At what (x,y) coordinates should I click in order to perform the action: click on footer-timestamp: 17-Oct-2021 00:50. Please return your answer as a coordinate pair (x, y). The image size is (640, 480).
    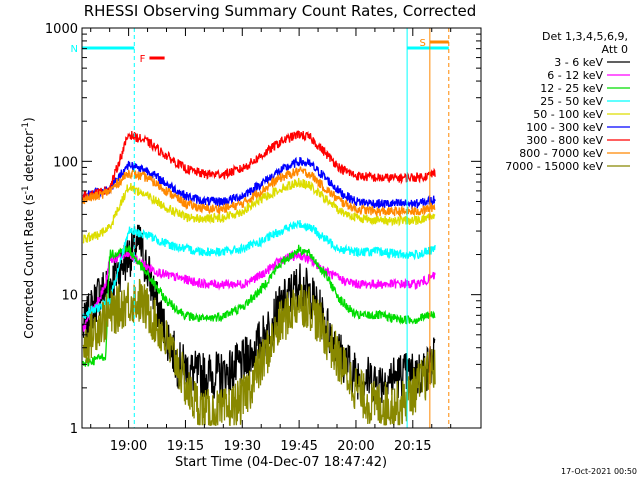
    Looking at the image, I should click on (599, 471).